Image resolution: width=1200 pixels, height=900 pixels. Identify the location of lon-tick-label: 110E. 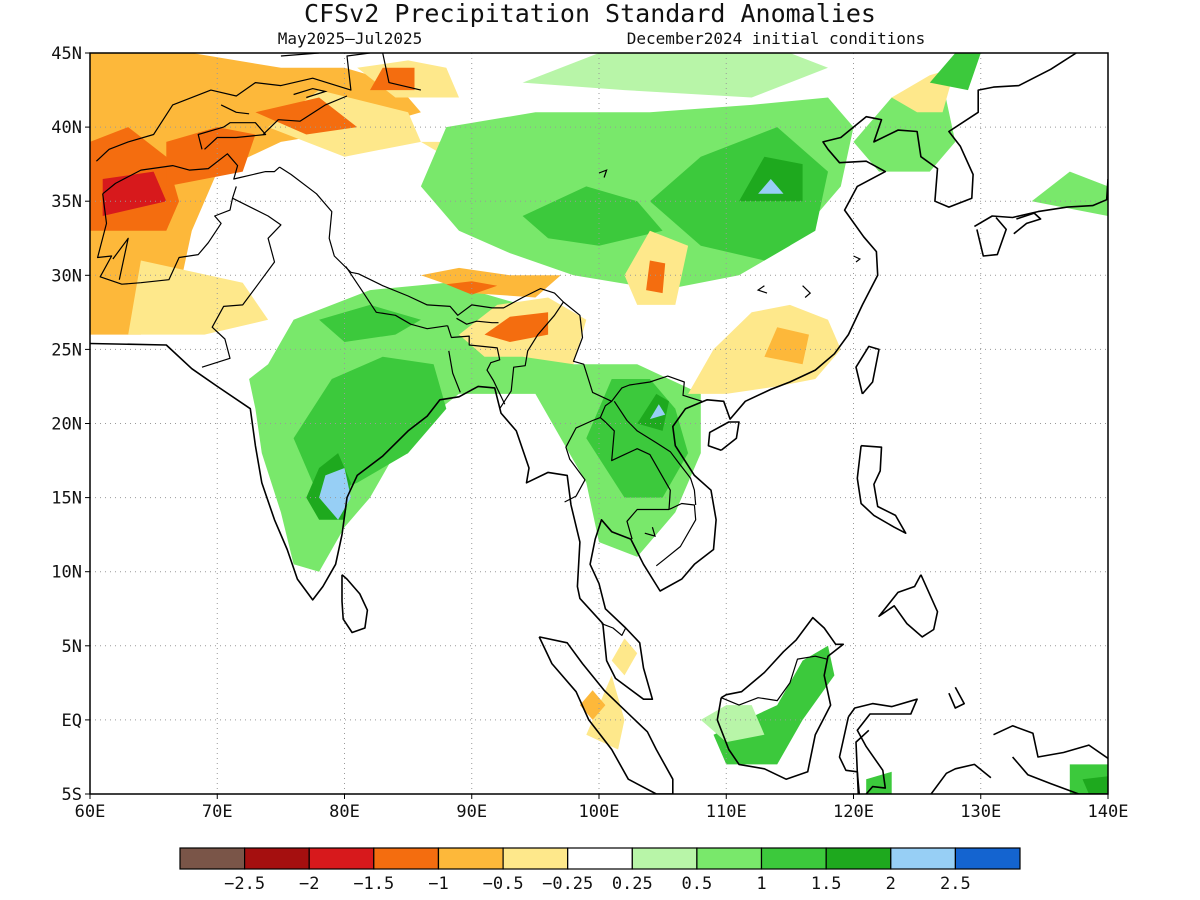
(726, 812).